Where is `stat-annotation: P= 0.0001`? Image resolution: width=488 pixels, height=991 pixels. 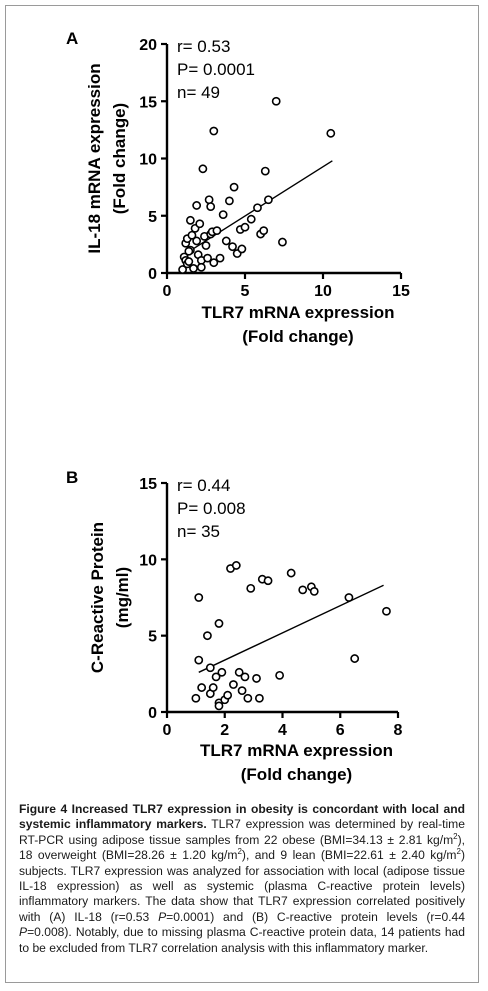
stat-annotation: P= 0.0001 is located at coordinates (216, 69).